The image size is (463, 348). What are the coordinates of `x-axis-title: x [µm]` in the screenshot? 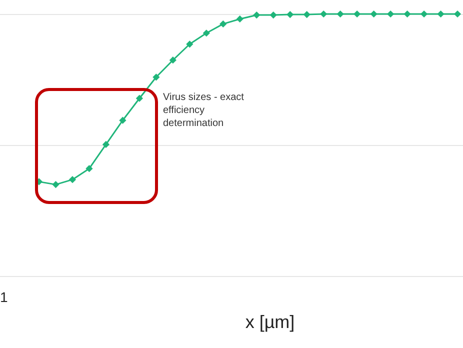 It's located at (270, 322).